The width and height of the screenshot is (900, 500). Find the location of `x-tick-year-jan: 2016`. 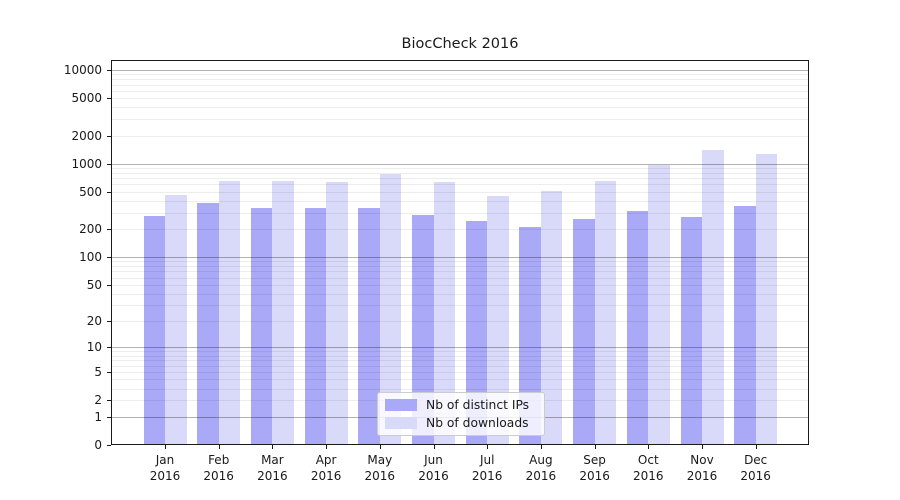

x-tick-year-jan: 2016 is located at coordinates (165, 475).